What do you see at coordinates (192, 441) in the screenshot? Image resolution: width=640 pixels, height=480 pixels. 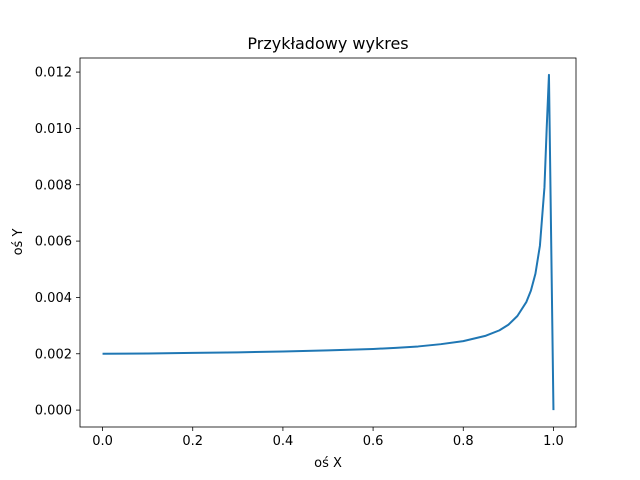 I see `x-tick-label: 0.2` at bounding box center [192, 441].